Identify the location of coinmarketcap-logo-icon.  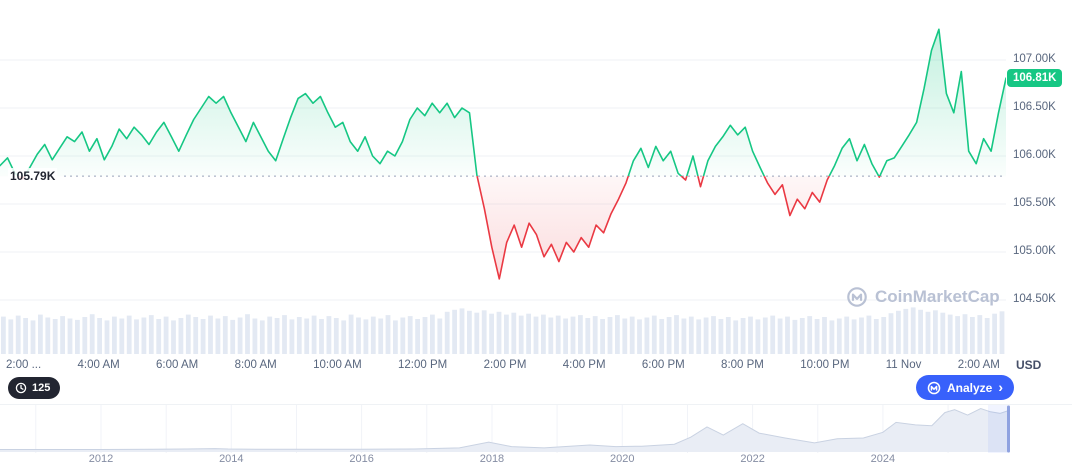
(857, 297).